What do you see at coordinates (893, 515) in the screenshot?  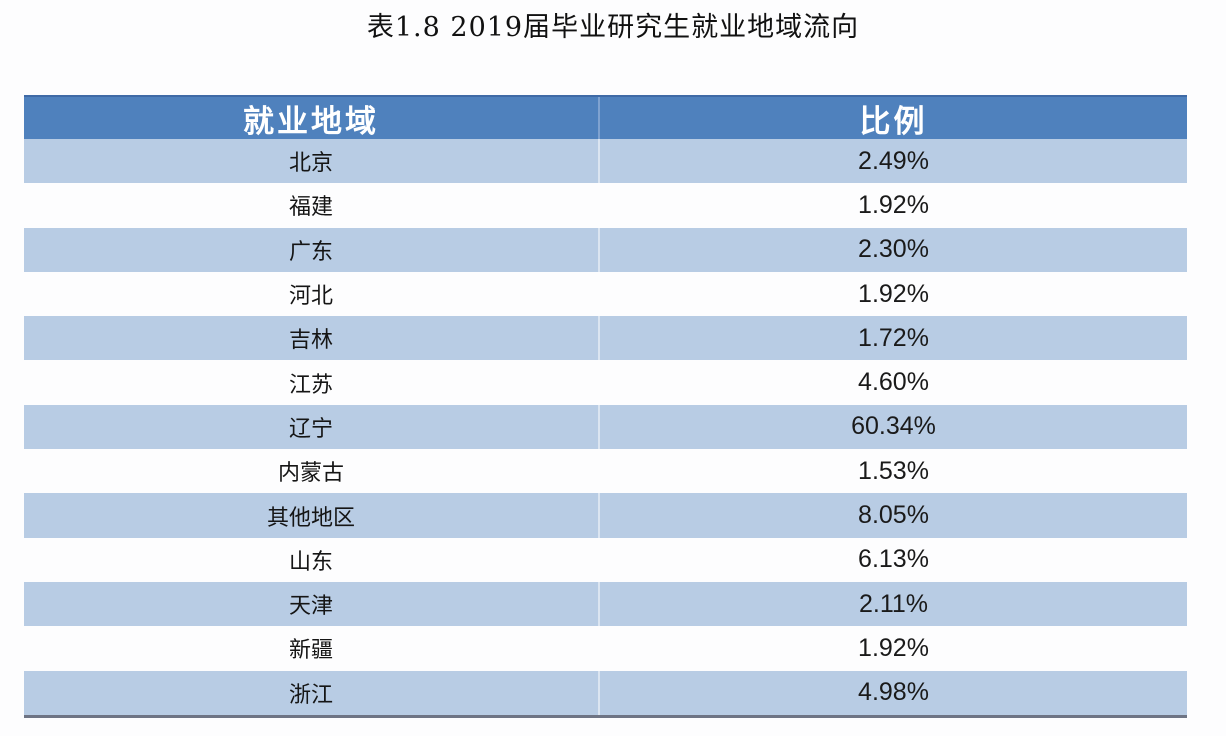 I see `ratio-cell: 8.05%` at bounding box center [893, 515].